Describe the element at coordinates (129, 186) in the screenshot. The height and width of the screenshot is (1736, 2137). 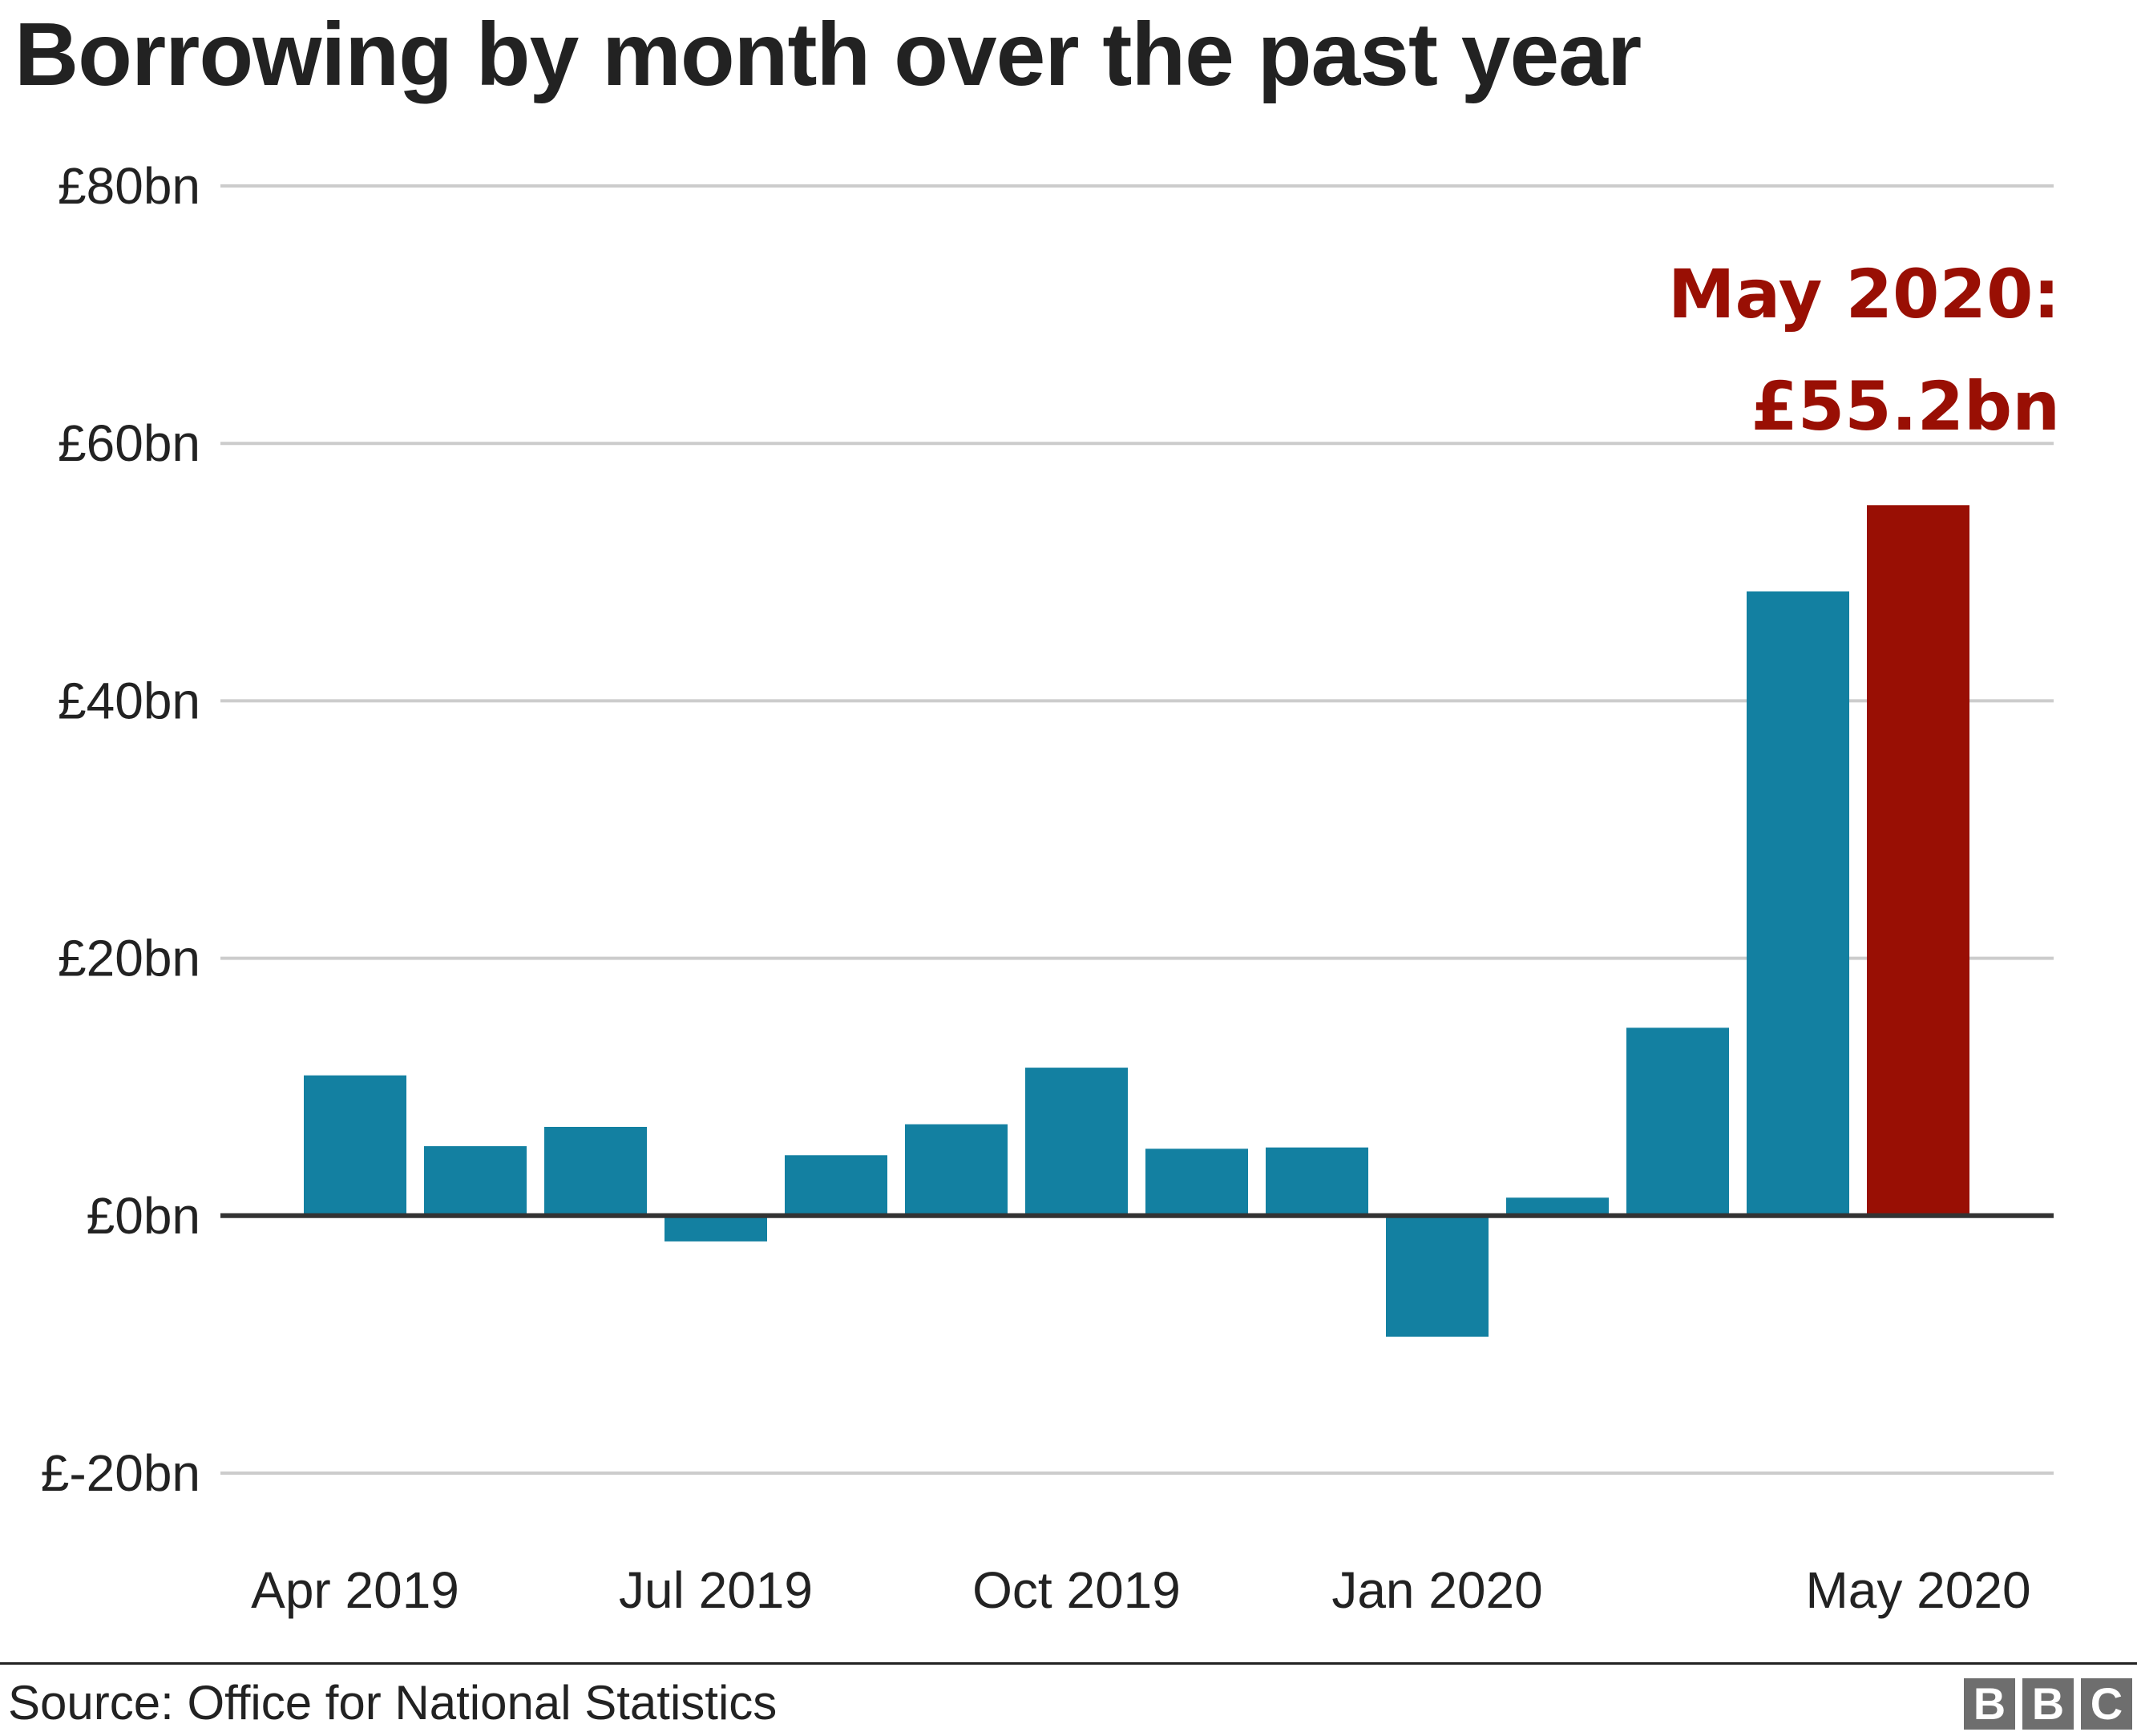
I see `y-tick-label: £80bn` at that location.